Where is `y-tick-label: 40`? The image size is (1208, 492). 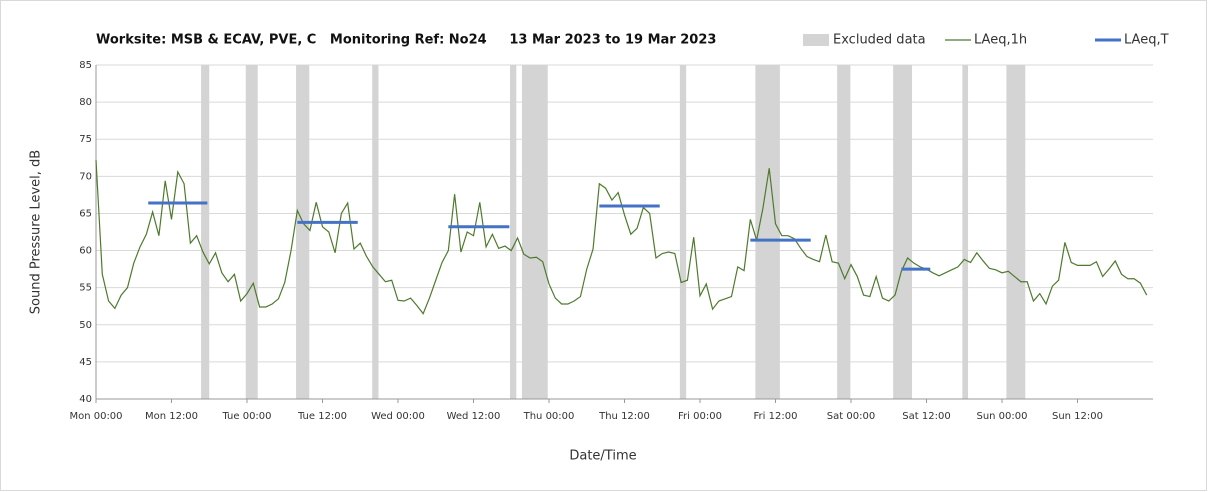 y-tick-label: 40 is located at coordinates (85, 399).